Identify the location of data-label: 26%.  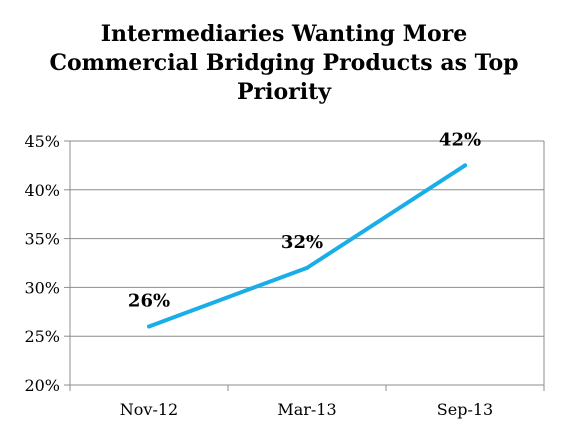
(149, 300).